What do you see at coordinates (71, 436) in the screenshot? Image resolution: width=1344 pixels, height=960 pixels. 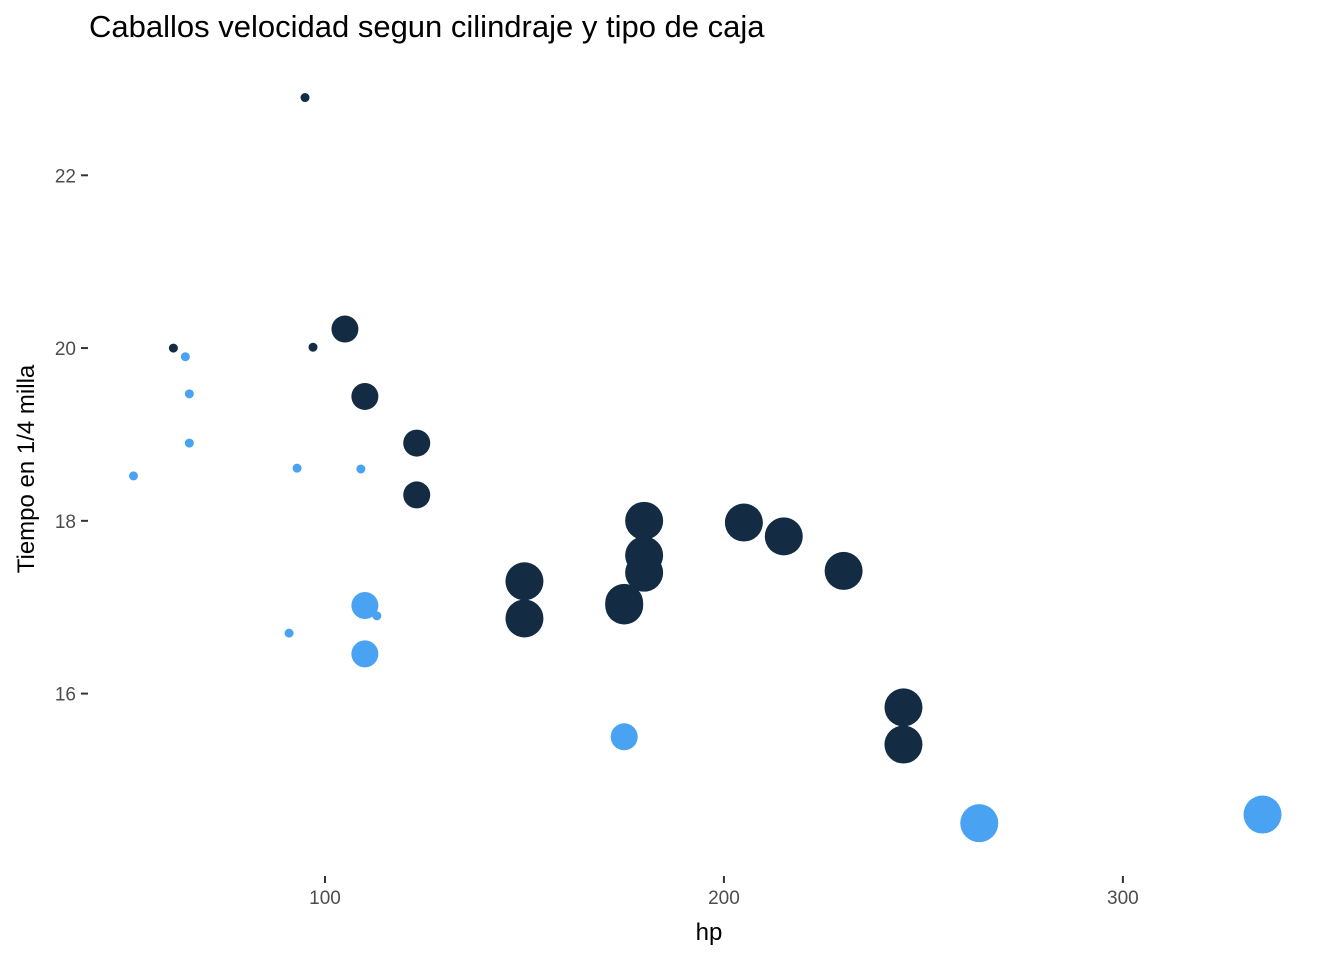 I see `y-axis: 16 18 20 22` at bounding box center [71, 436].